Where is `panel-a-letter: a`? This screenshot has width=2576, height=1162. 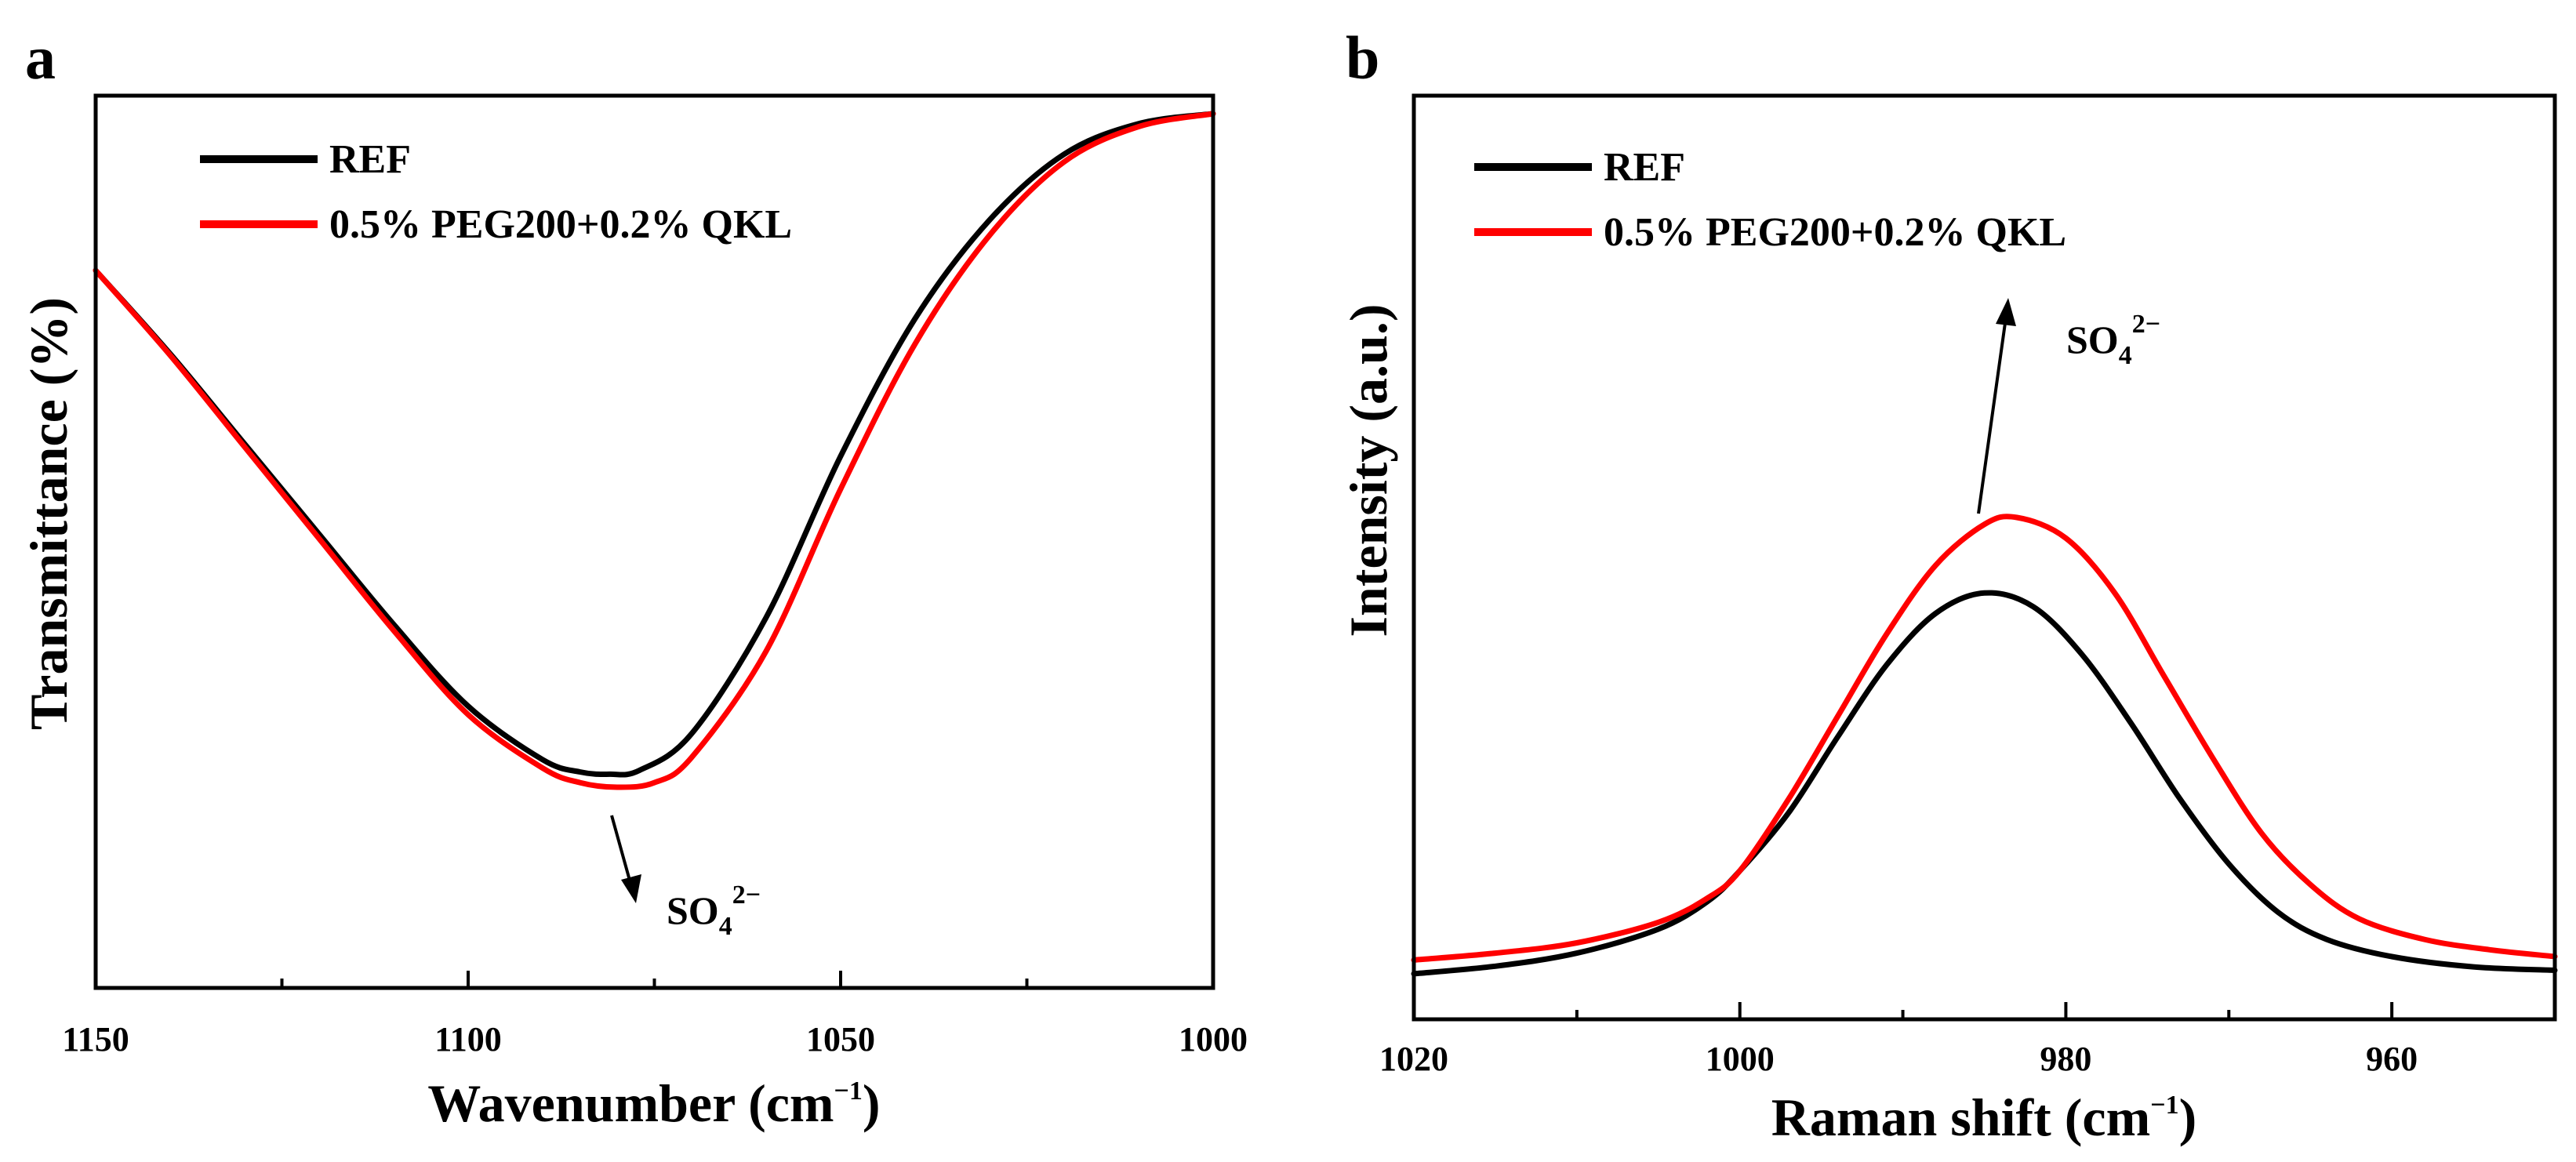
panel-a-letter: a is located at coordinates (40, 58).